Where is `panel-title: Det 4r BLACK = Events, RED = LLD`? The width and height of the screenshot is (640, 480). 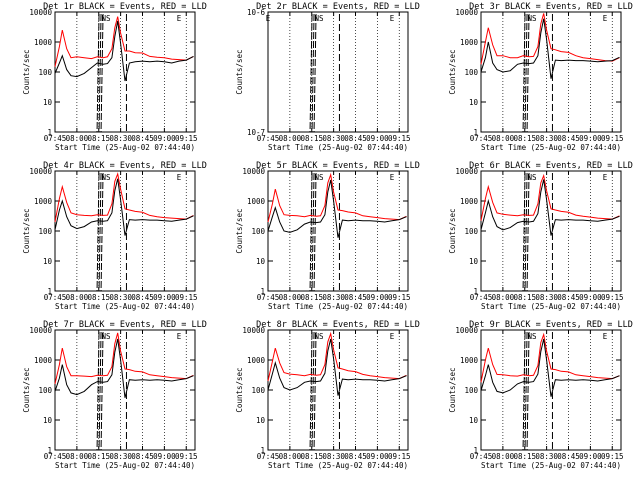
panel-title: Det 4r BLACK = Events, RED = LLD is located at coordinates (125, 166).